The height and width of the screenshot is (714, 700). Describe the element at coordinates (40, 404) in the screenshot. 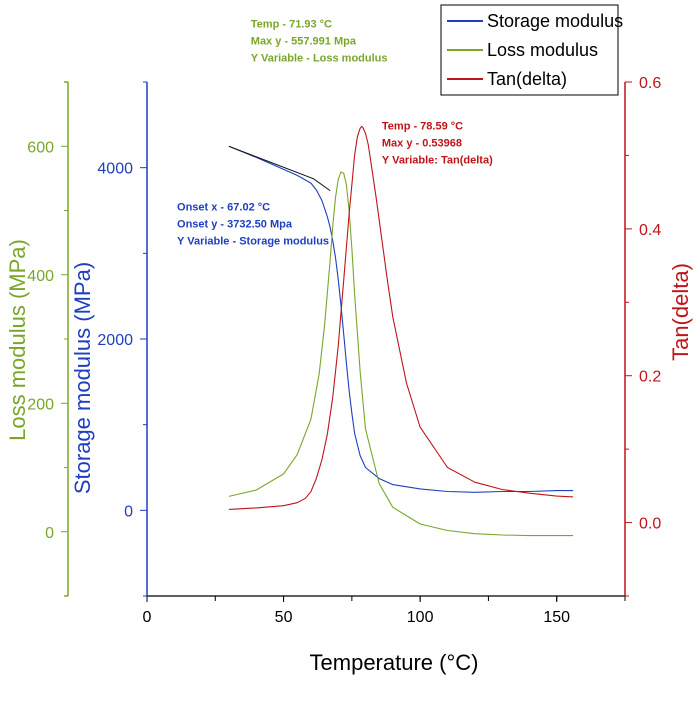

I see `loss-tick-label: 200` at that location.